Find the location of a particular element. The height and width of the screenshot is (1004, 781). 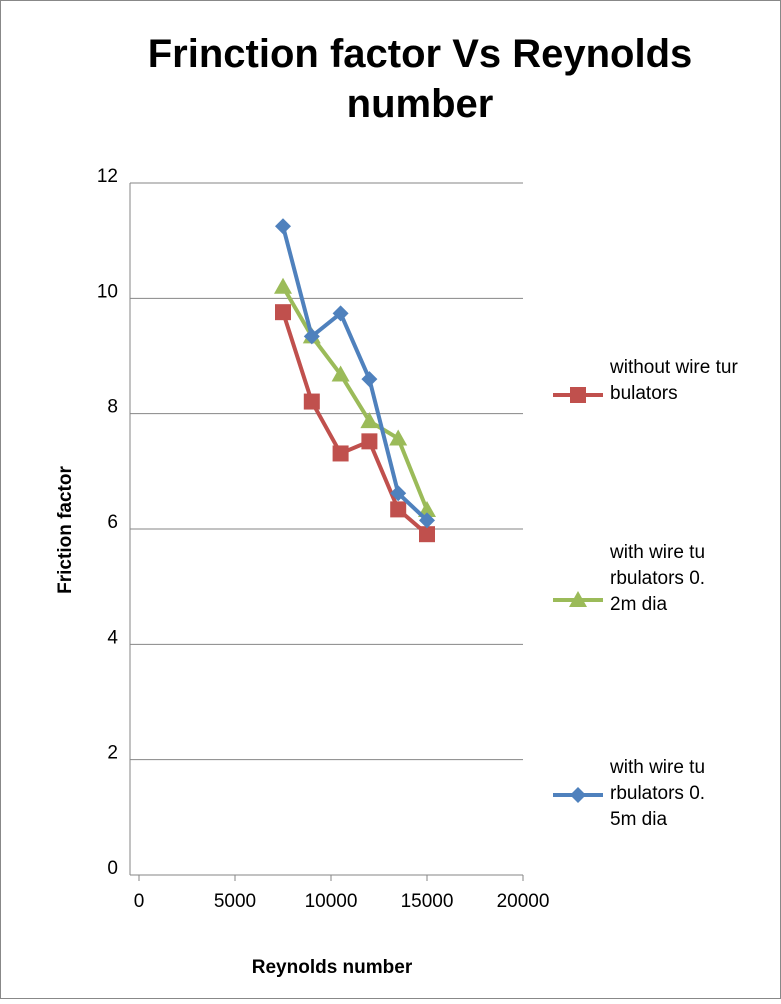

y-tick-label: 10 is located at coordinates (107, 291).